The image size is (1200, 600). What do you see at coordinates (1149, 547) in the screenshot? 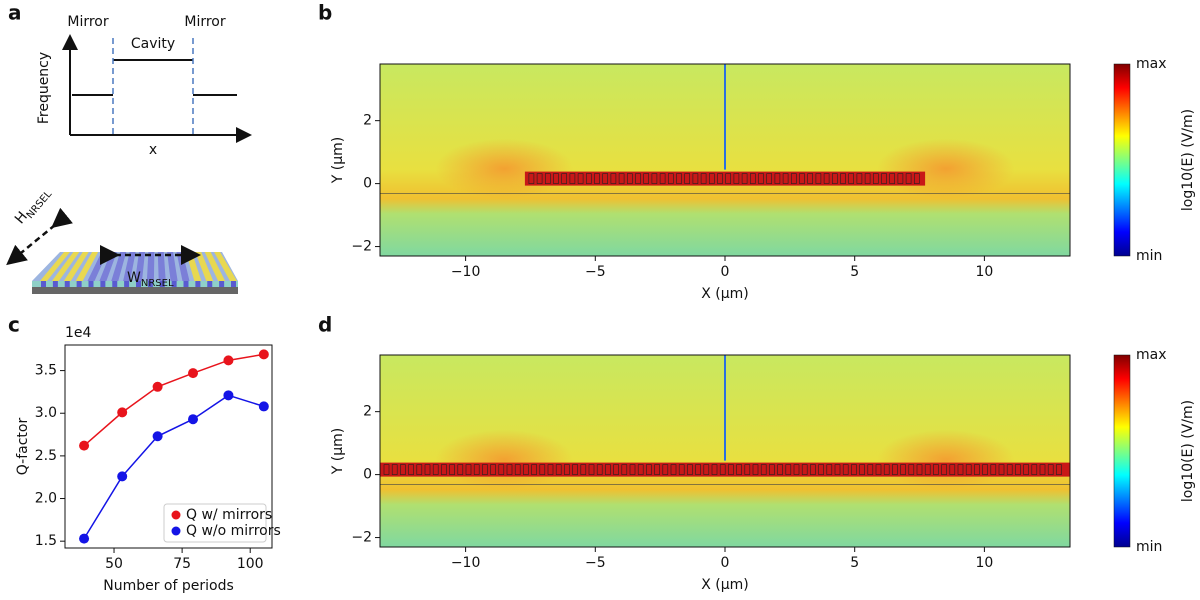
I see `colorbar-min: min` at bounding box center [1149, 547].